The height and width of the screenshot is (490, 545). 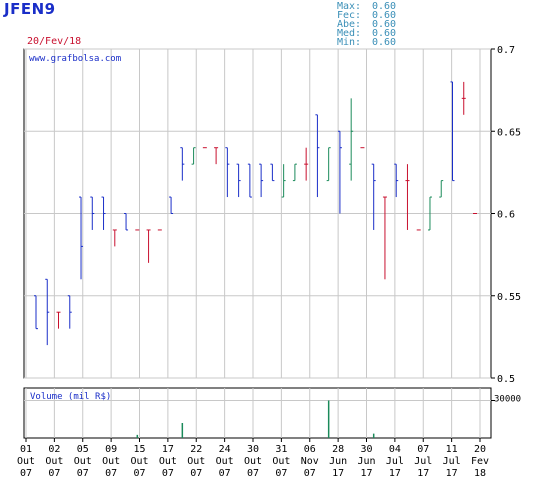 What do you see at coordinates (255, 419) in the screenshot?
I see `volume-series` at bounding box center [255, 419].